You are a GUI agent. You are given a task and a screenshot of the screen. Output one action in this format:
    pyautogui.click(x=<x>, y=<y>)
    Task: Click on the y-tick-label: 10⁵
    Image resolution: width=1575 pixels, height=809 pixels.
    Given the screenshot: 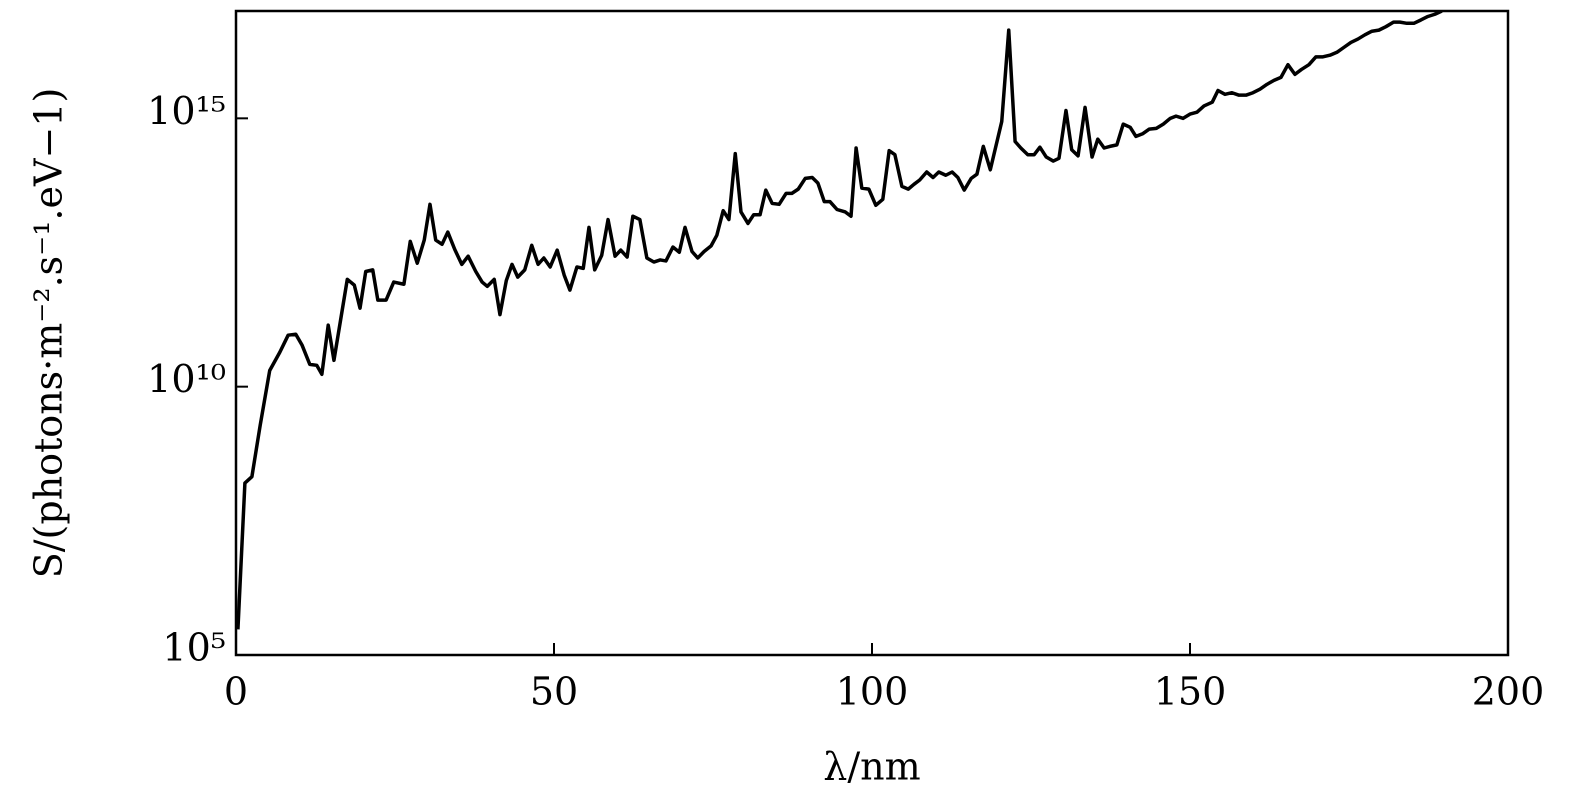 What is the action you would take?
    pyautogui.click(x=194, y=648)
    